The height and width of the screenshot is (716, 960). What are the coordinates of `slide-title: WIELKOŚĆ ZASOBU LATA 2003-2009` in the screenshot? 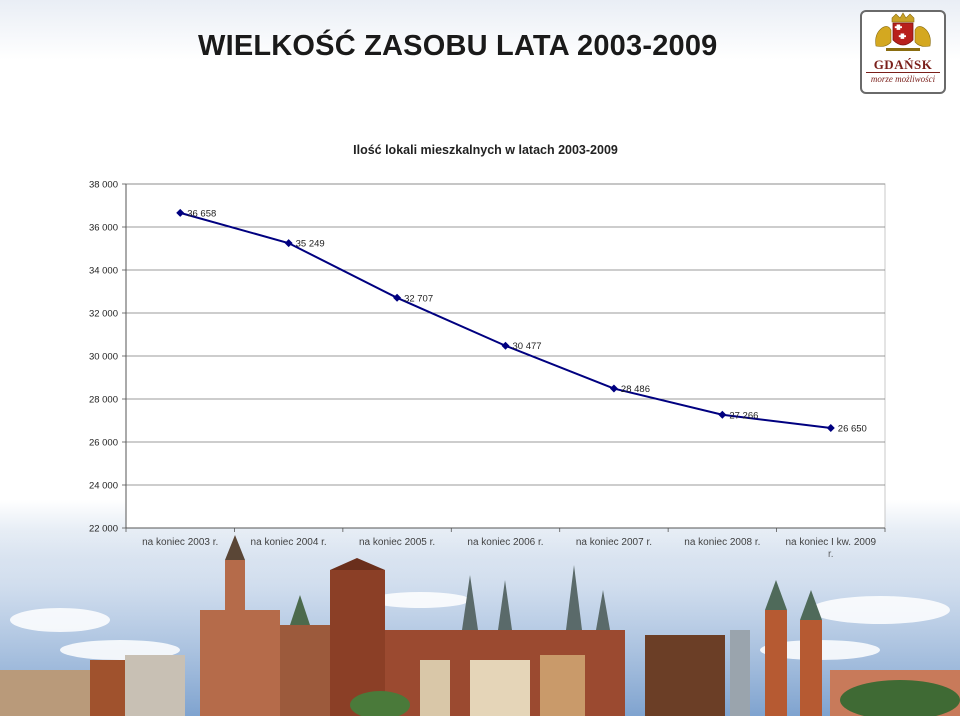 It's located at (458, 46).